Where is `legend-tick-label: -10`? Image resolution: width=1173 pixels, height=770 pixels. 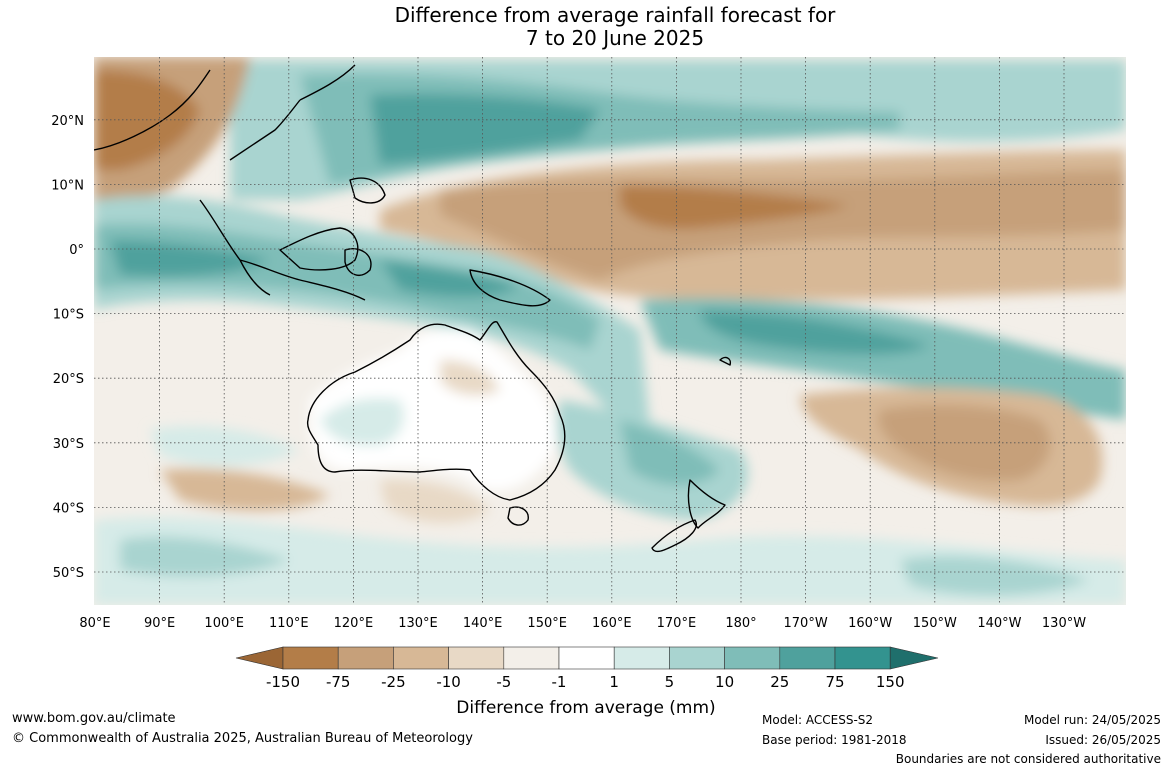
legend-tick-label: -10 is located at coordinates (448, 682).